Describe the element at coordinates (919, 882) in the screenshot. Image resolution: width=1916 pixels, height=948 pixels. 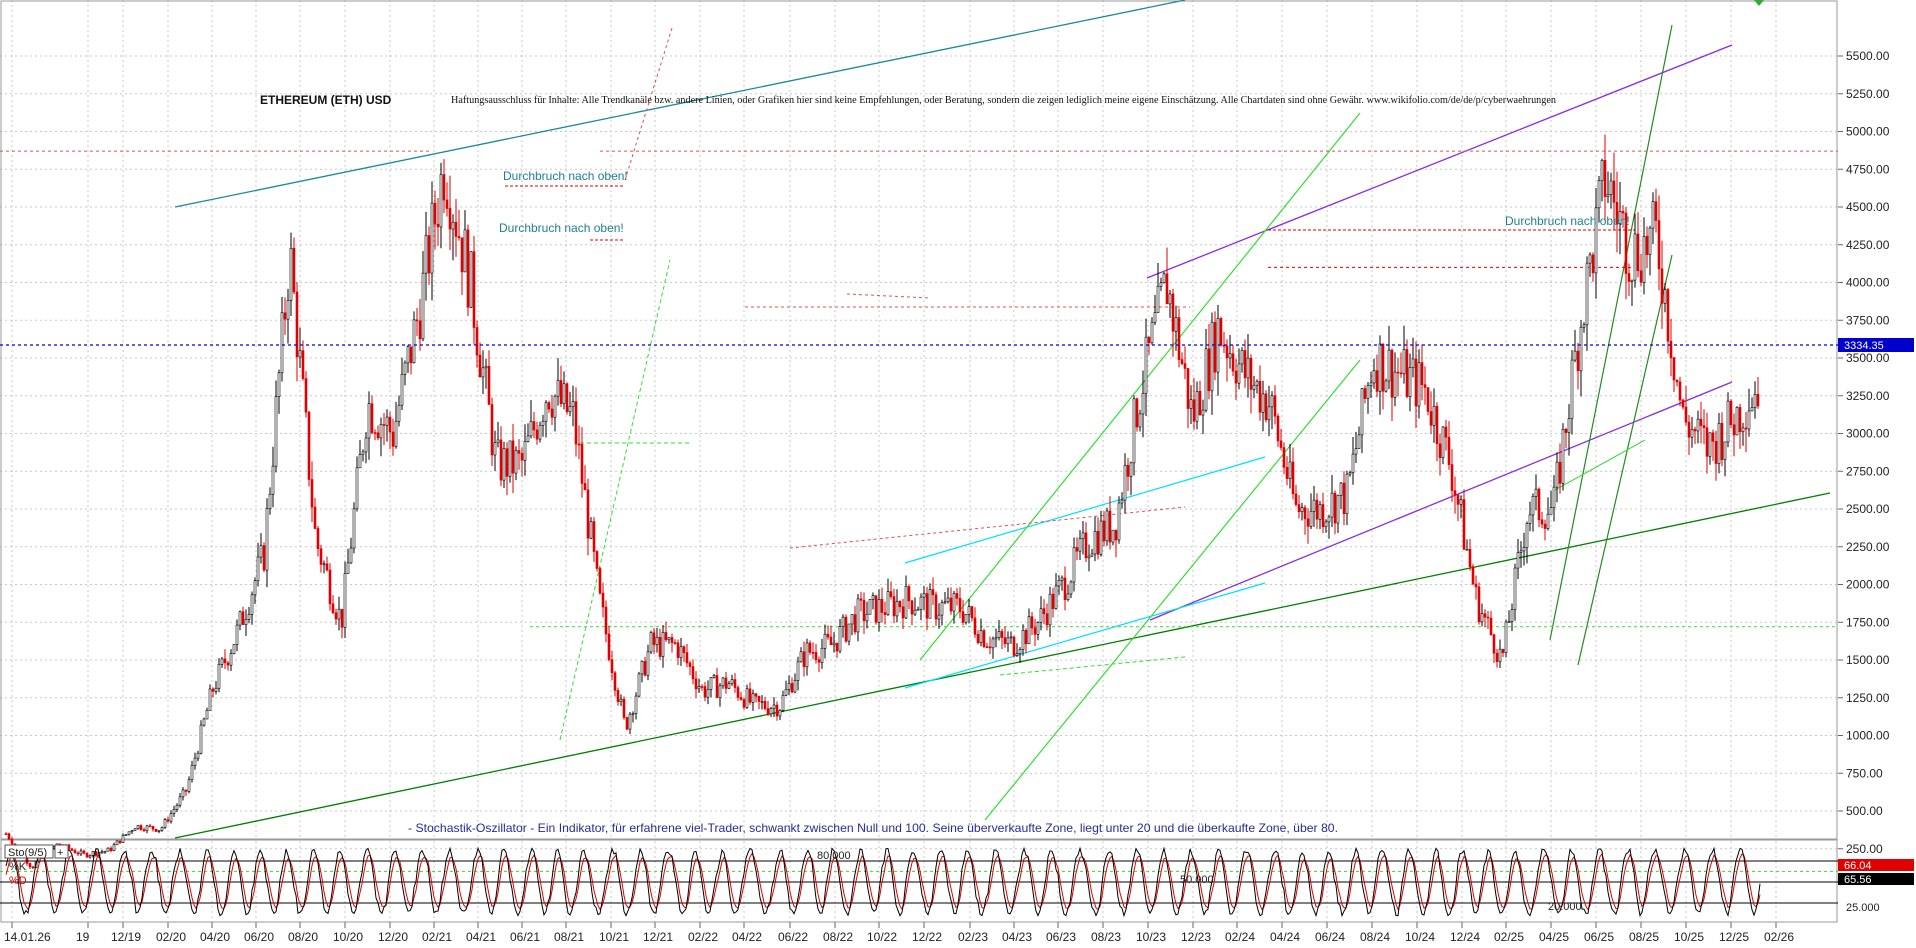
I see `stochastic-oscillator` at that location.